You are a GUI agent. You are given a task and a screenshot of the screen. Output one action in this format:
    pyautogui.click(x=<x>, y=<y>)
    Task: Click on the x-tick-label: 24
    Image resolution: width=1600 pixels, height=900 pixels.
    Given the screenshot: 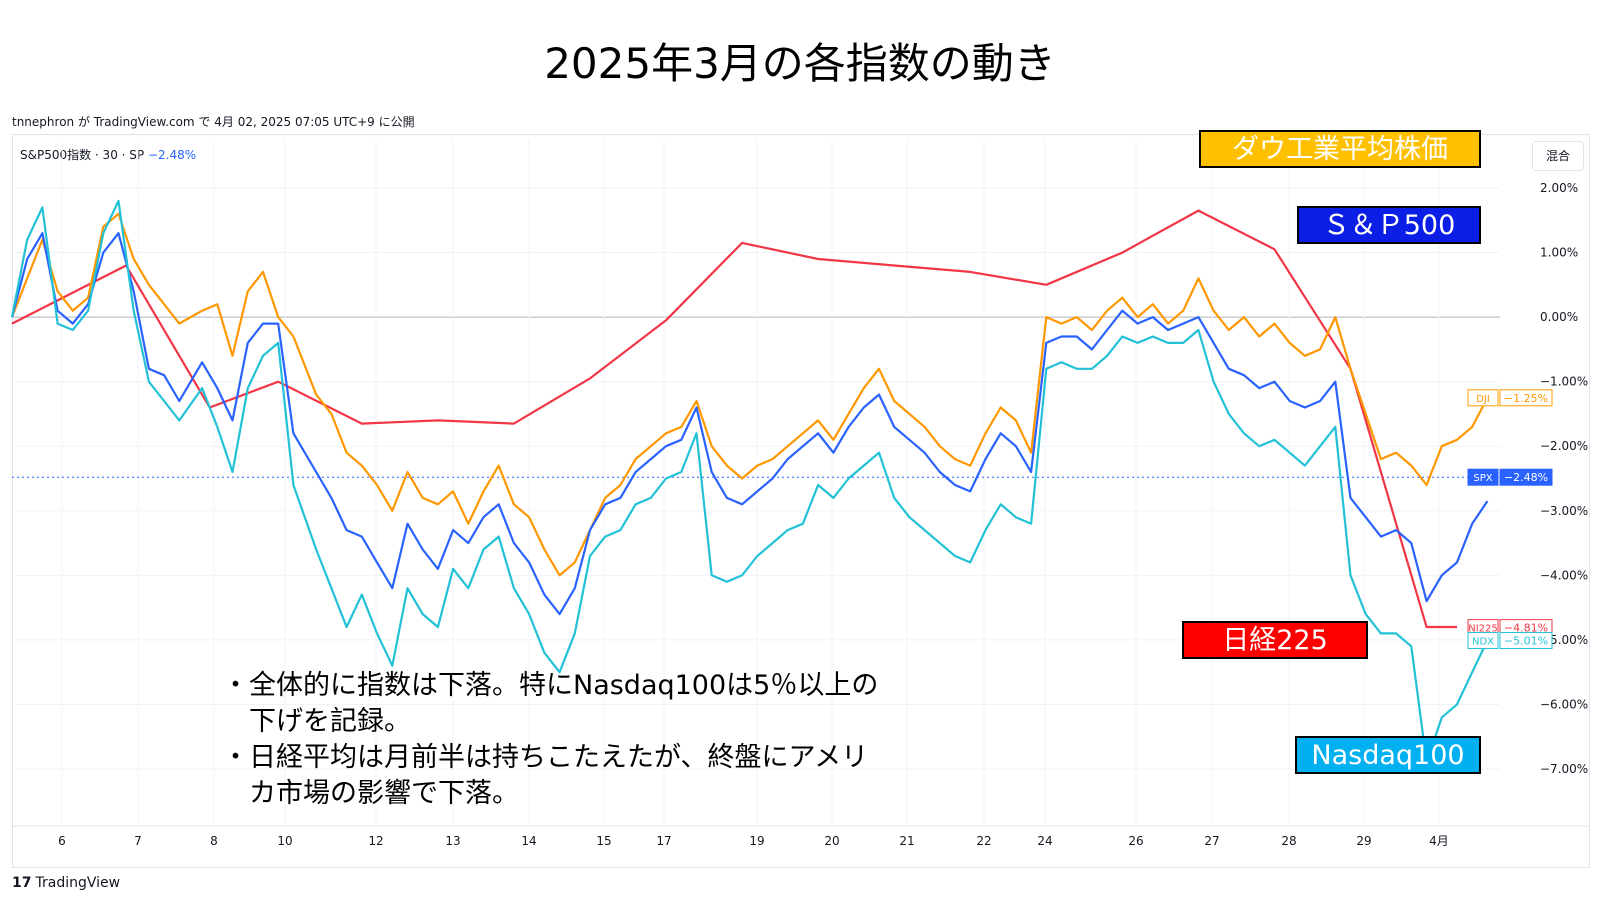 What is the action you would take?
    pyautogui.click(x=1044, y=841)
    